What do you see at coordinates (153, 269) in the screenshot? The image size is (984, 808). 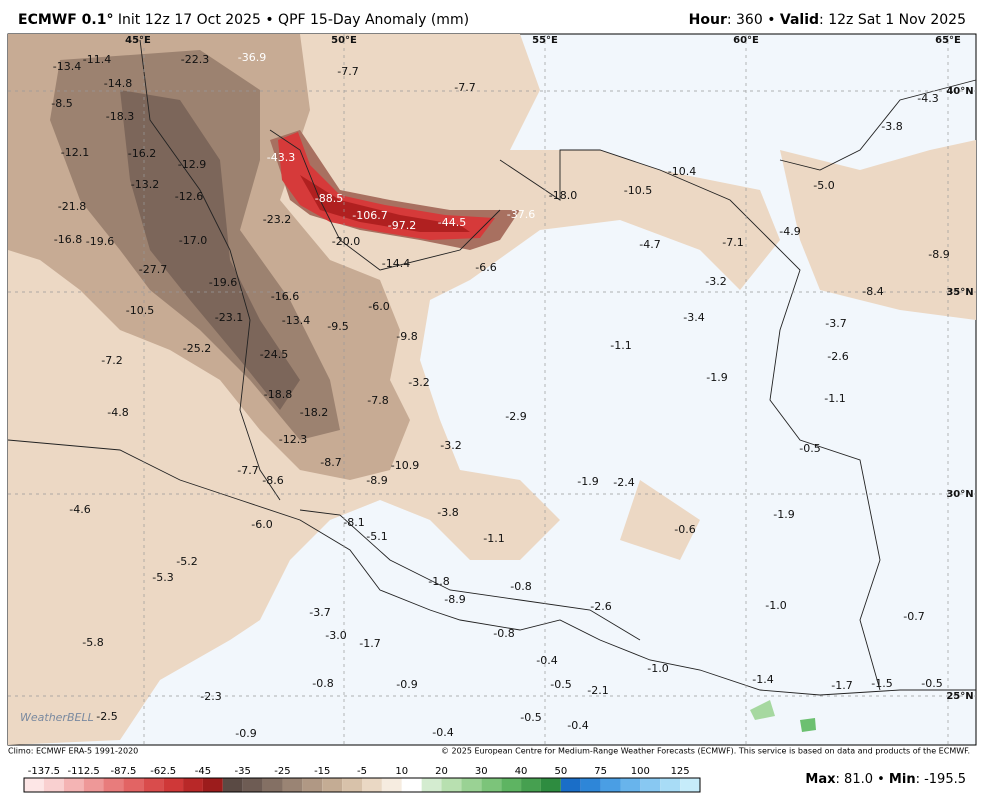 I see `value-label: -27.7` at bounding box center [153, 269].